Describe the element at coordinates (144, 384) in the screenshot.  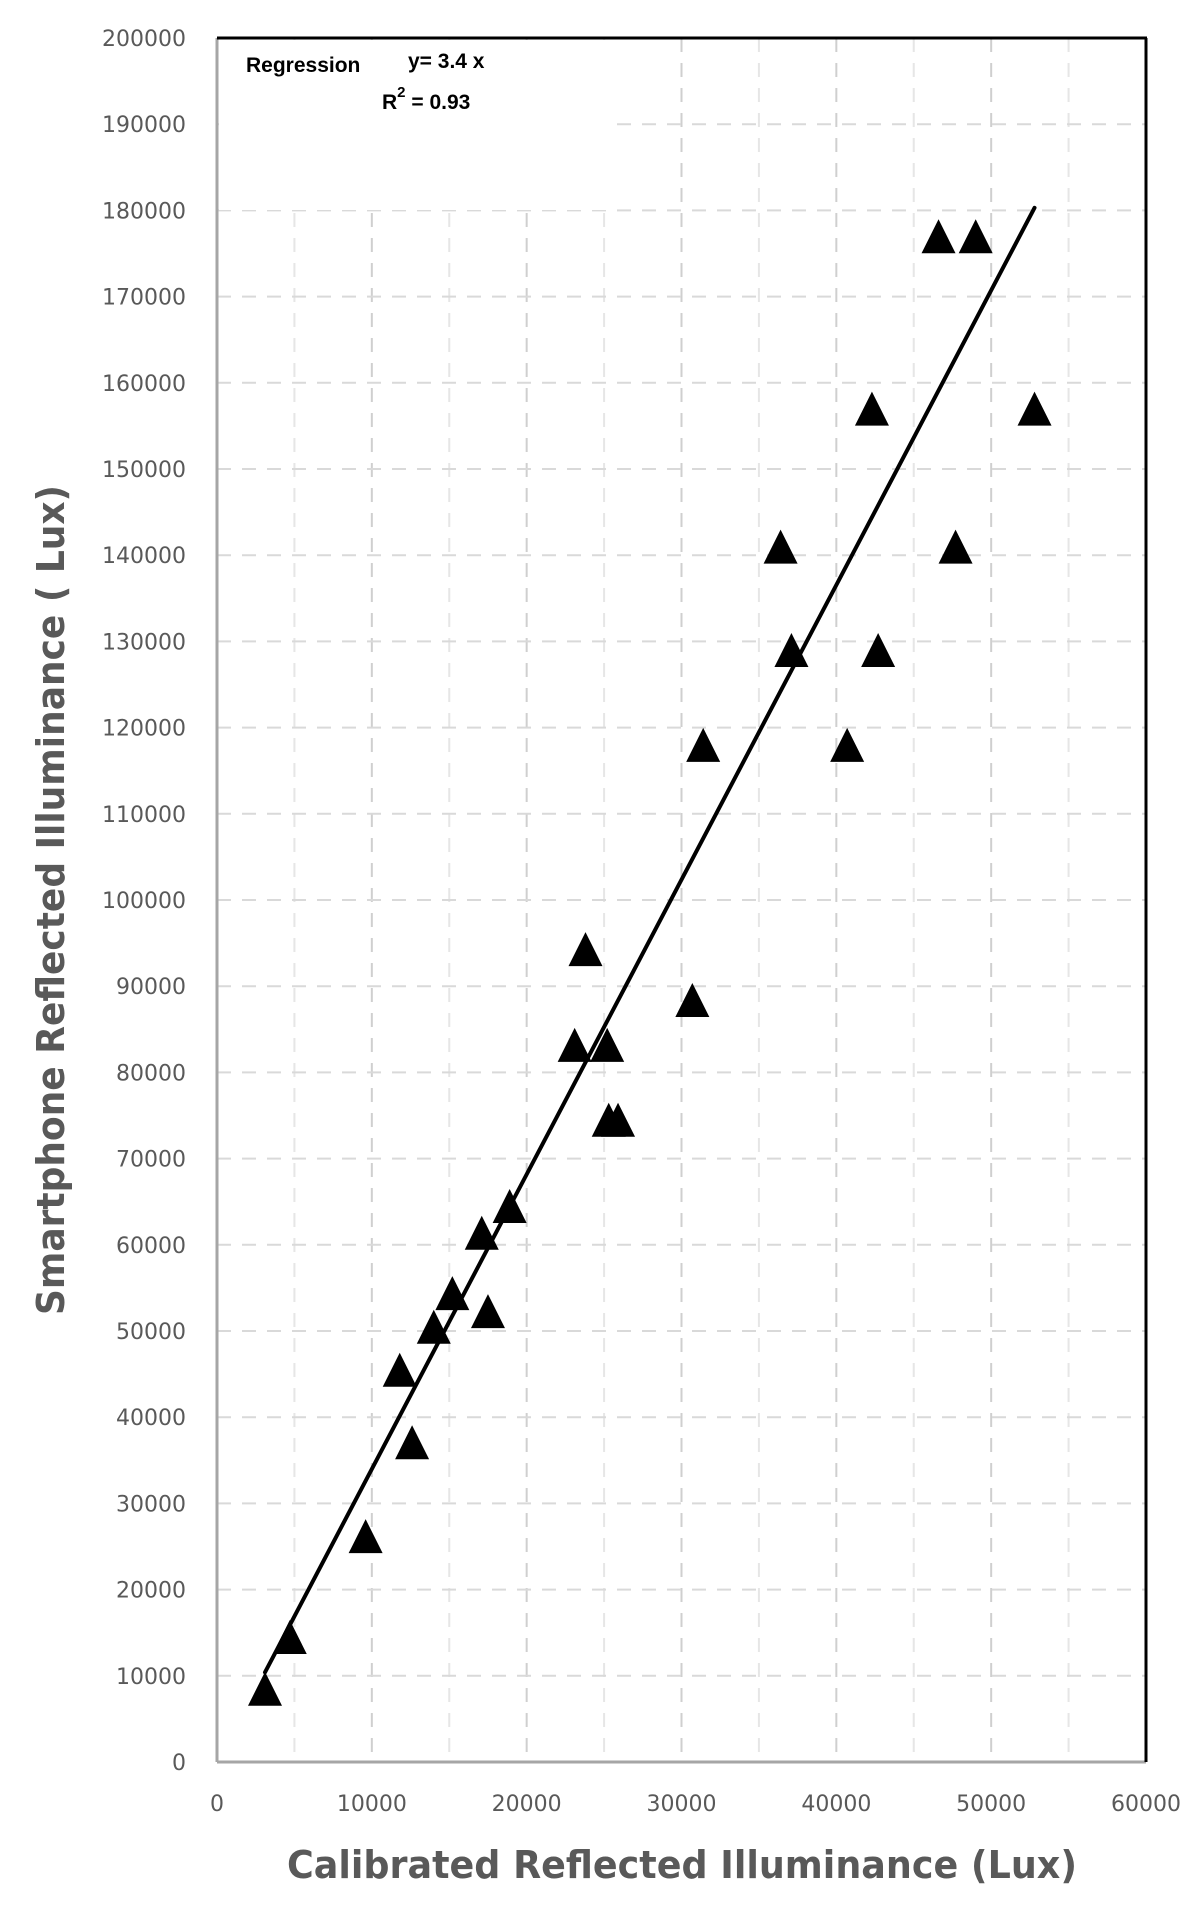
I see `y-tick-label: 160000` at that location.